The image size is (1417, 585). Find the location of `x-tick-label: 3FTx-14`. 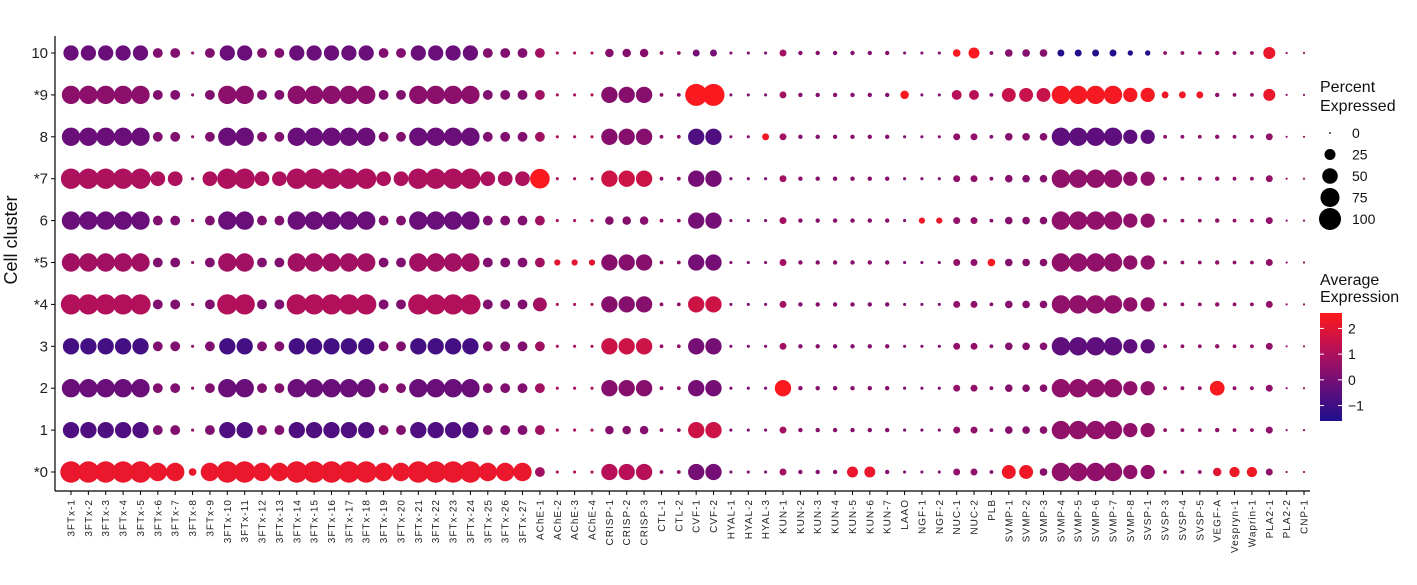

x-tick-label: 3FTx-14 is located at coordinates (297, 521).